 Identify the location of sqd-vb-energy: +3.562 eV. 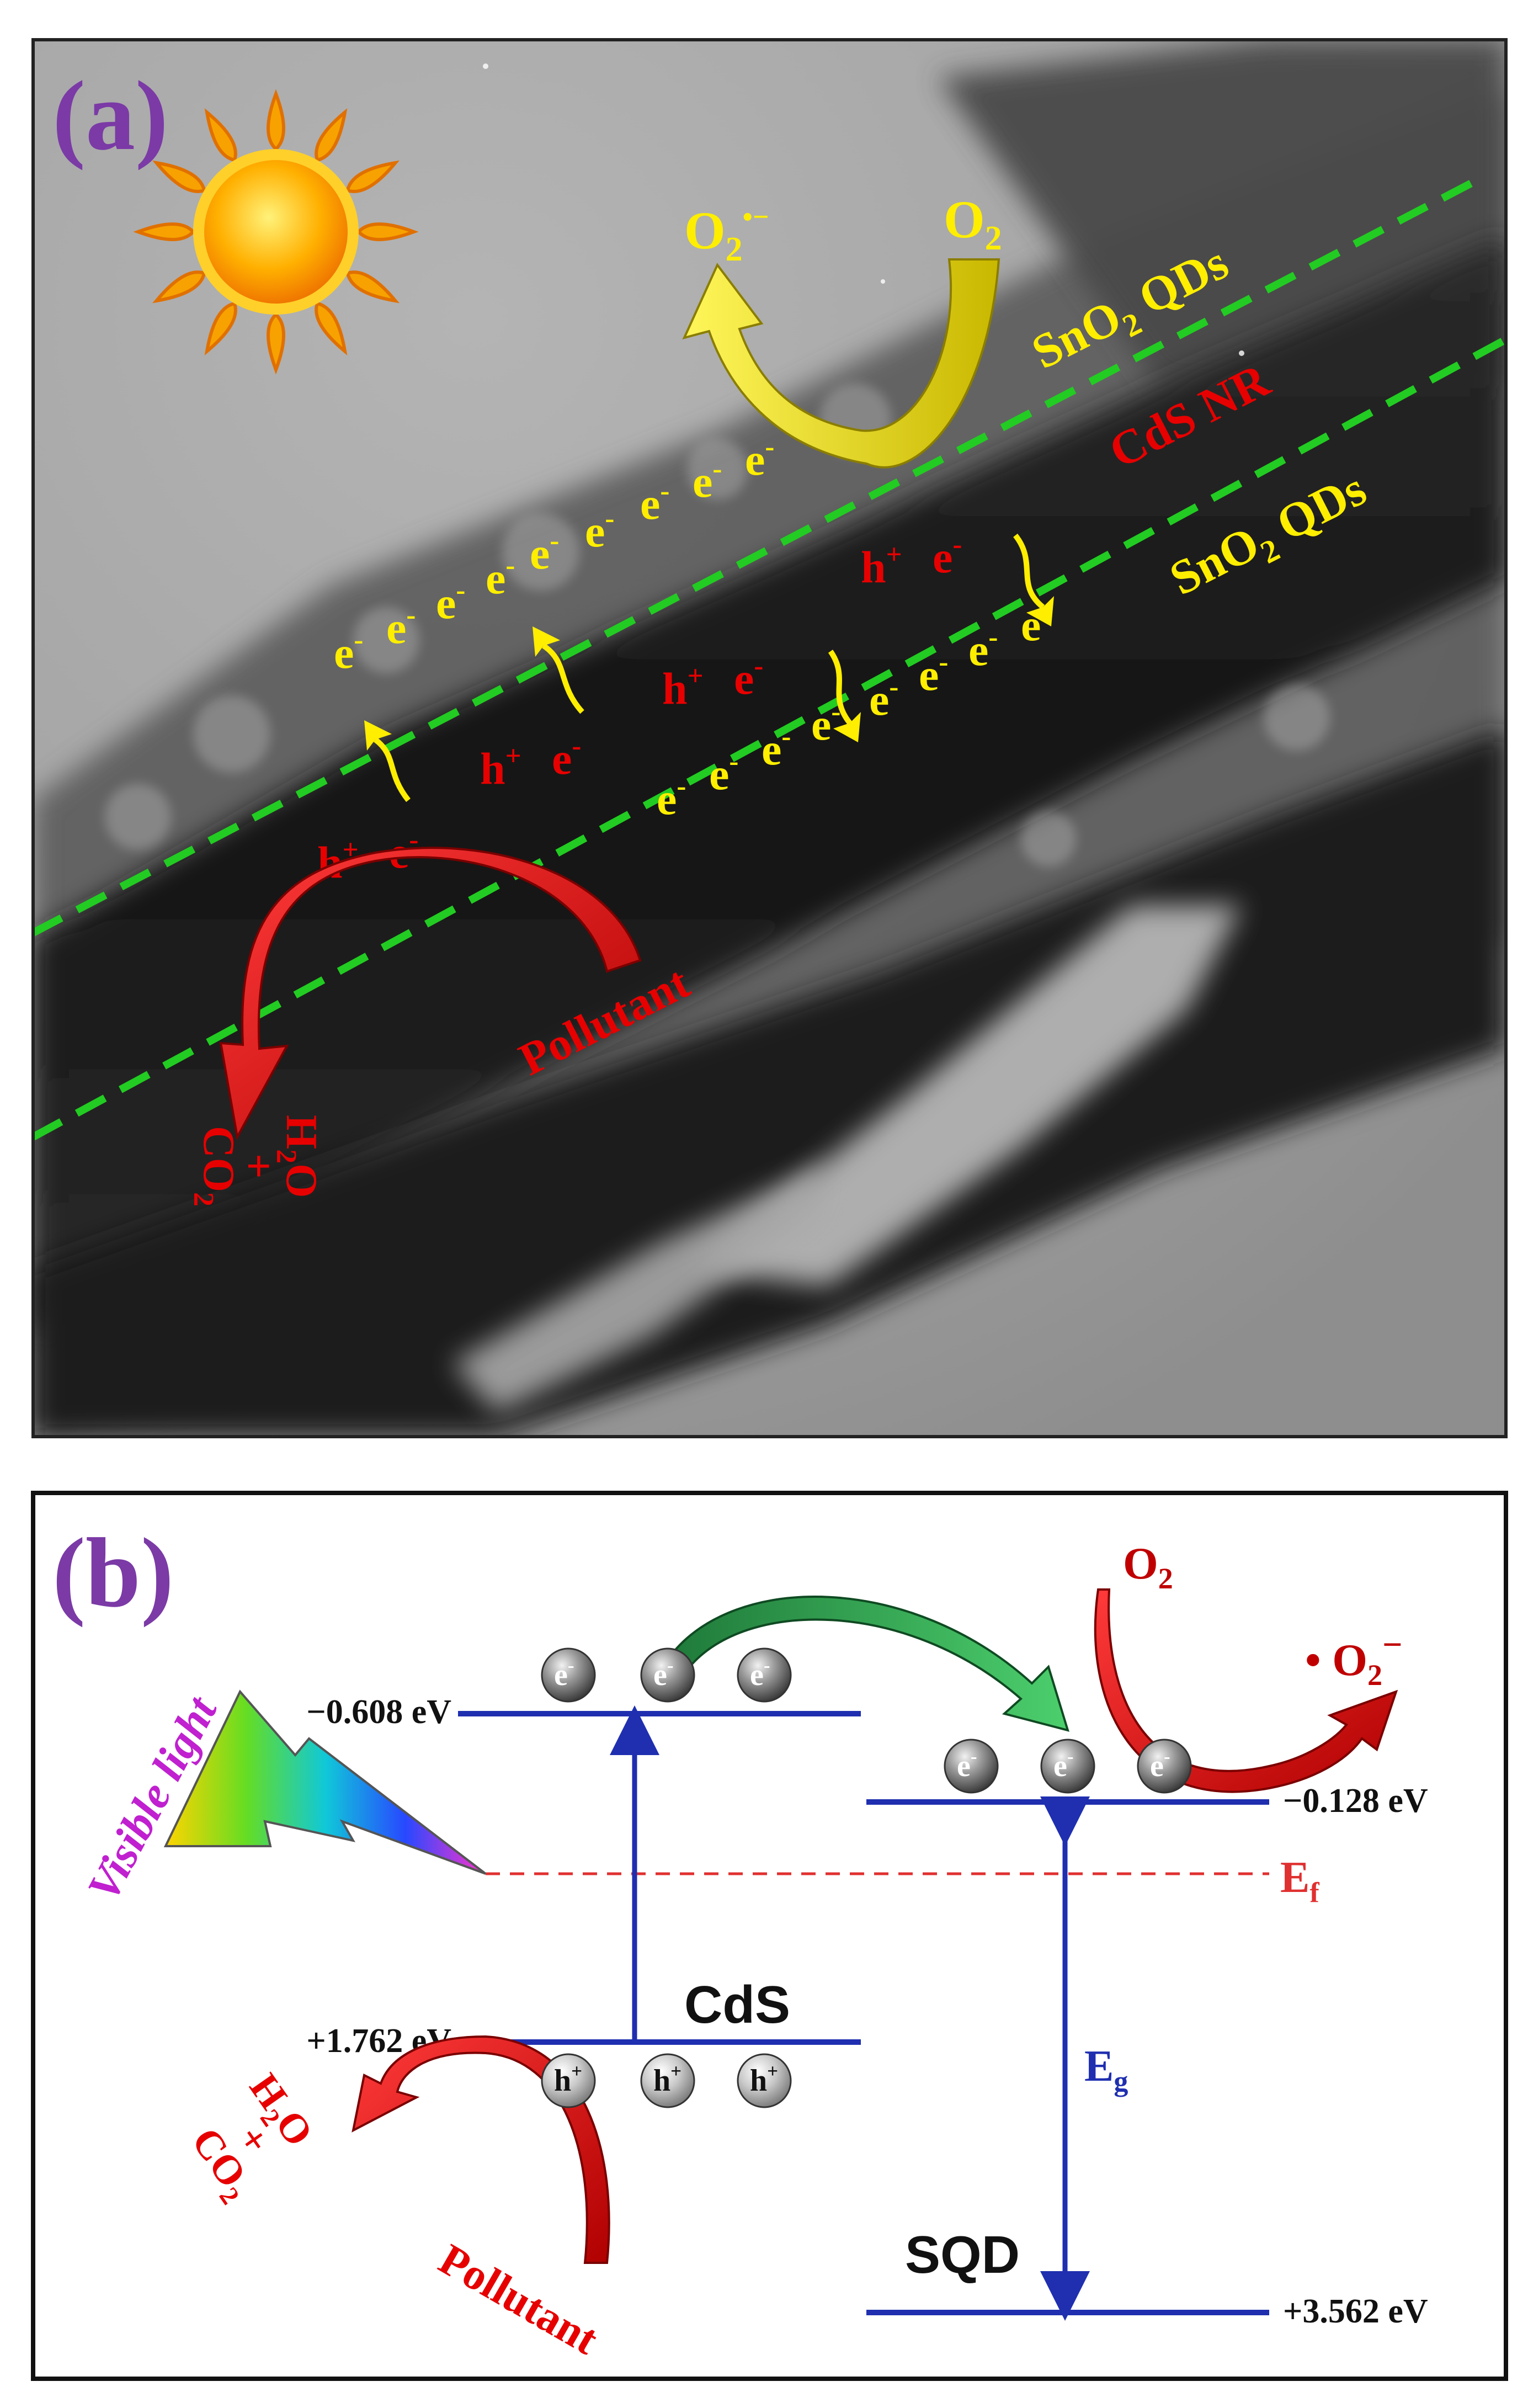
(1355, 2311).